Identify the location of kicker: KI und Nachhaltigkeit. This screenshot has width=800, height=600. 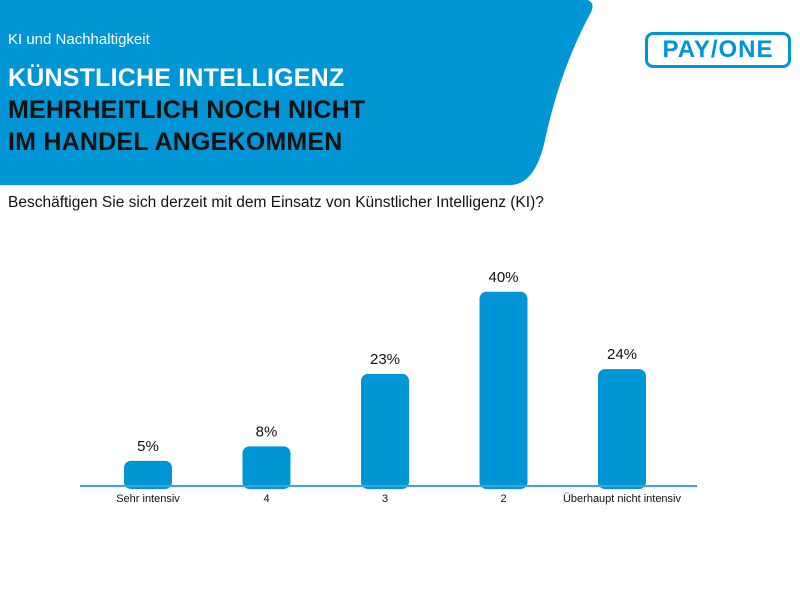
(79, 39).